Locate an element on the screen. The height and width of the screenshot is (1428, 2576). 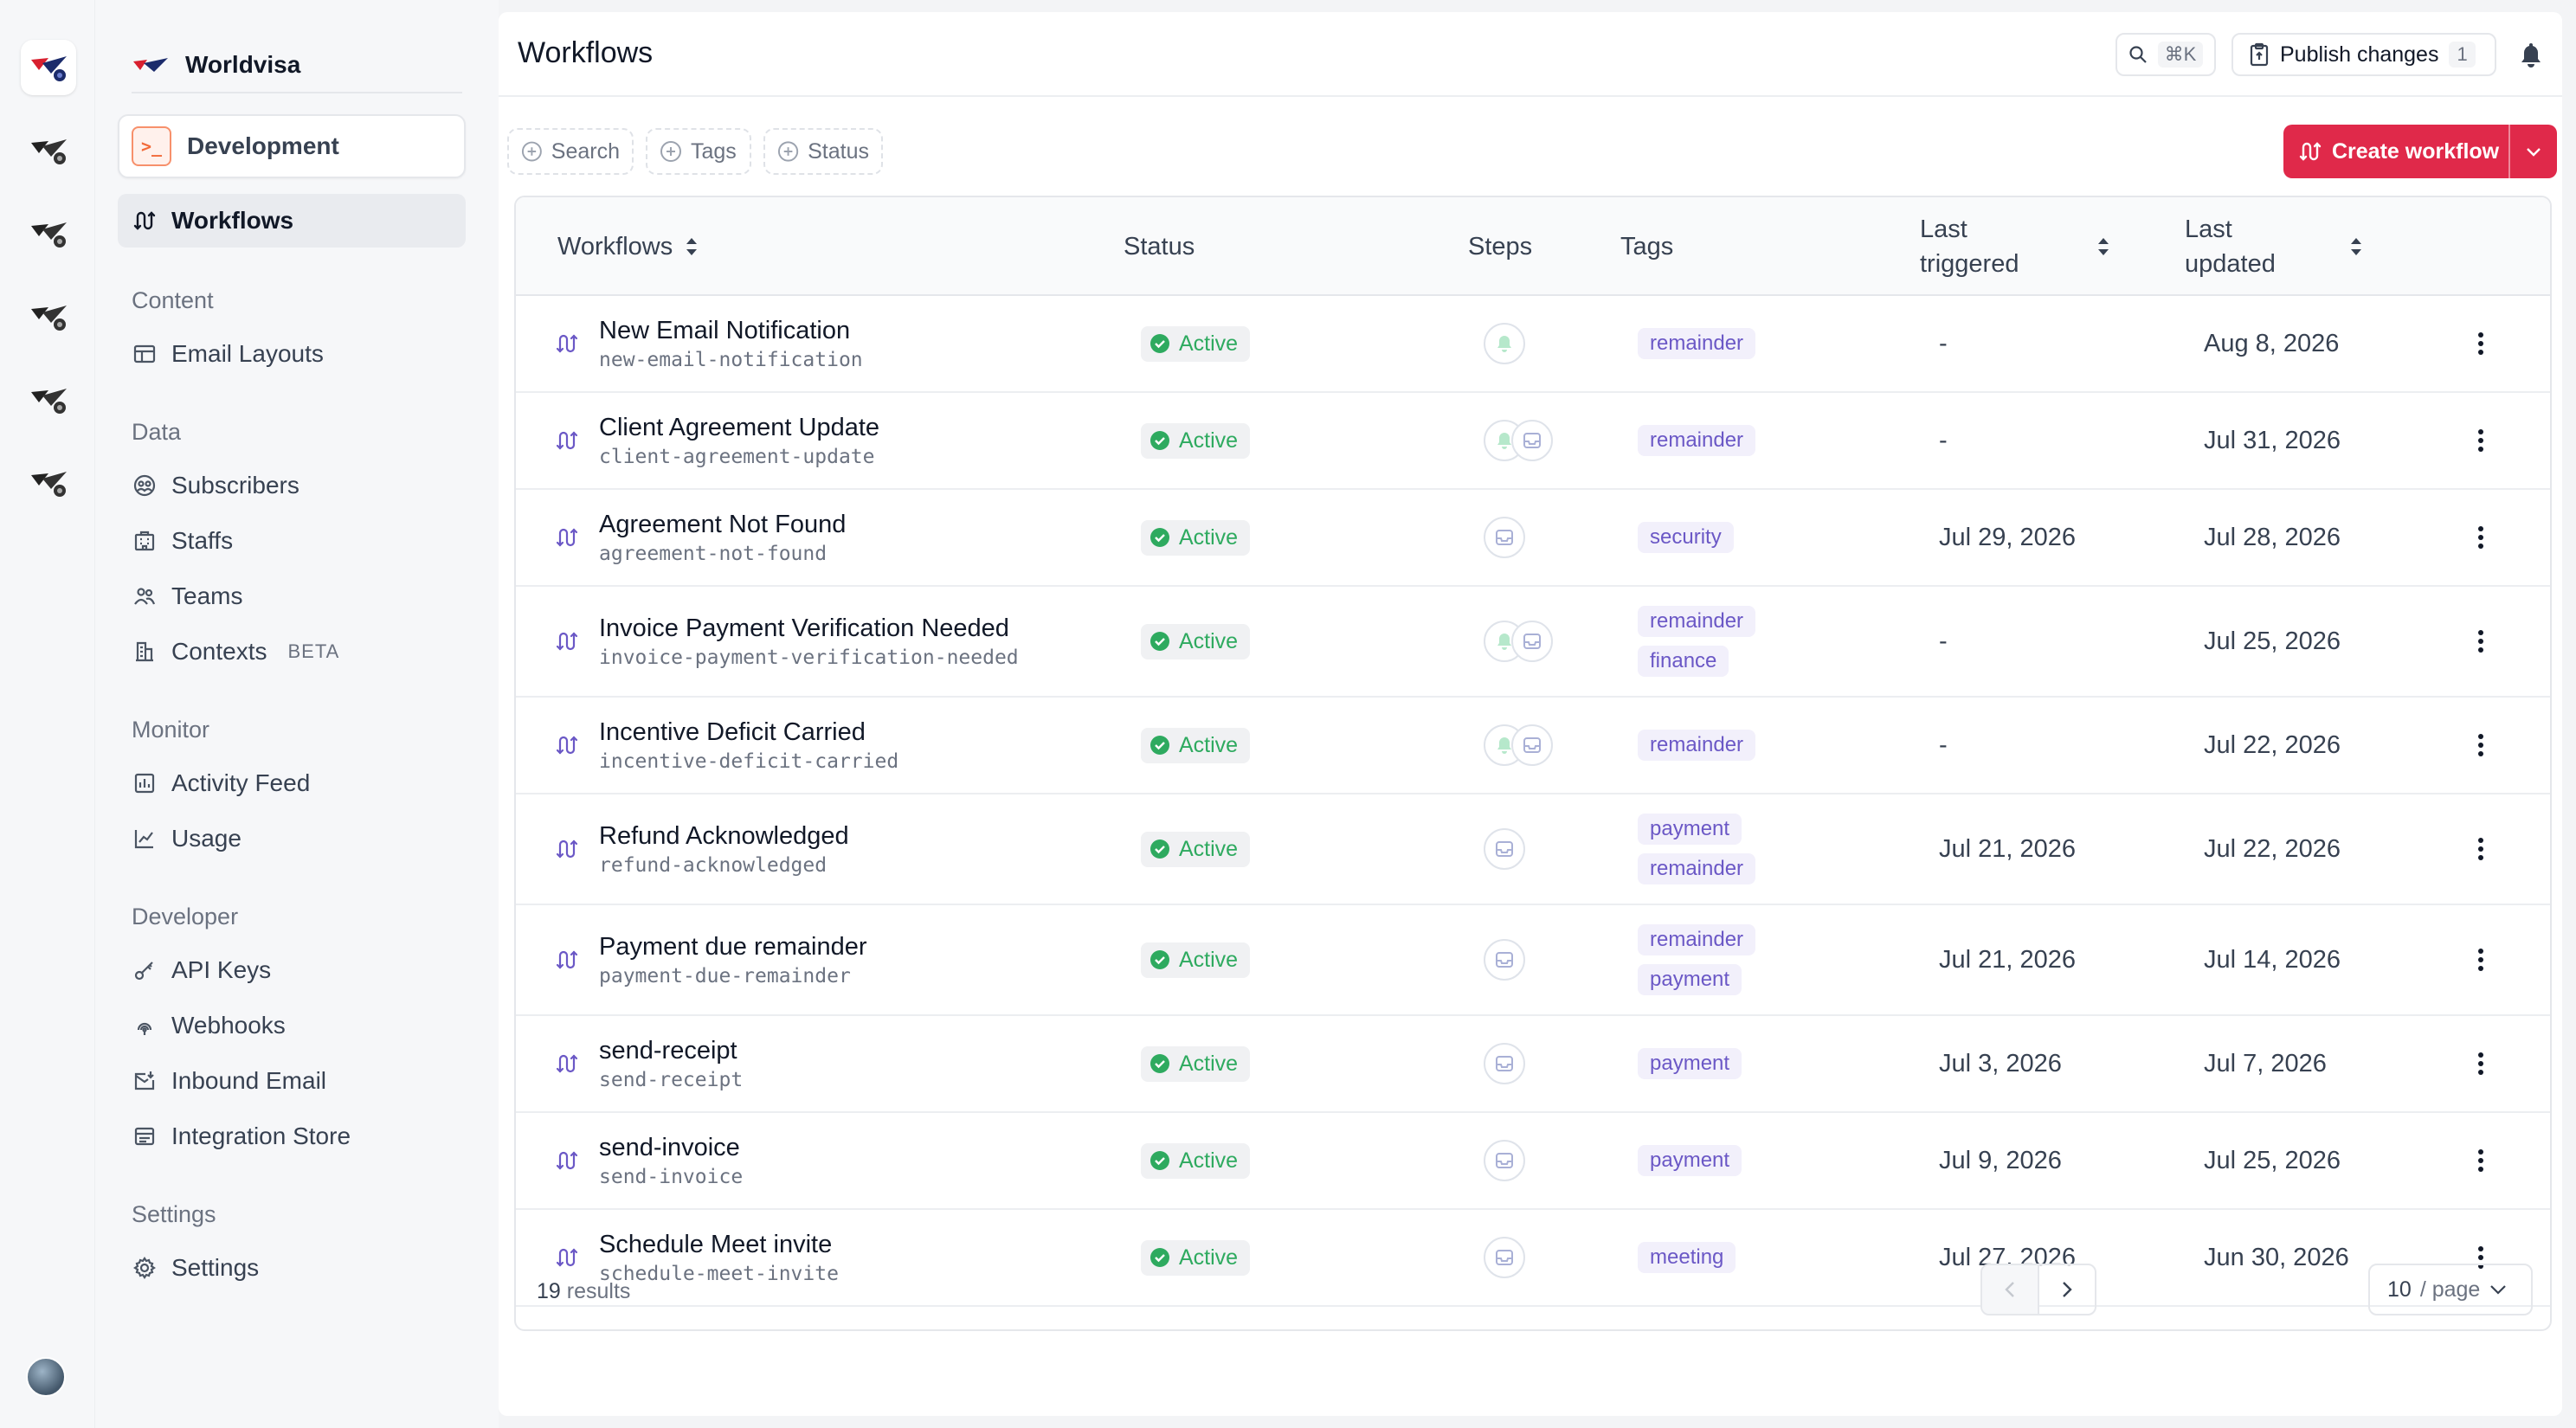
steps-cell is located at coordinates (1504, 343).